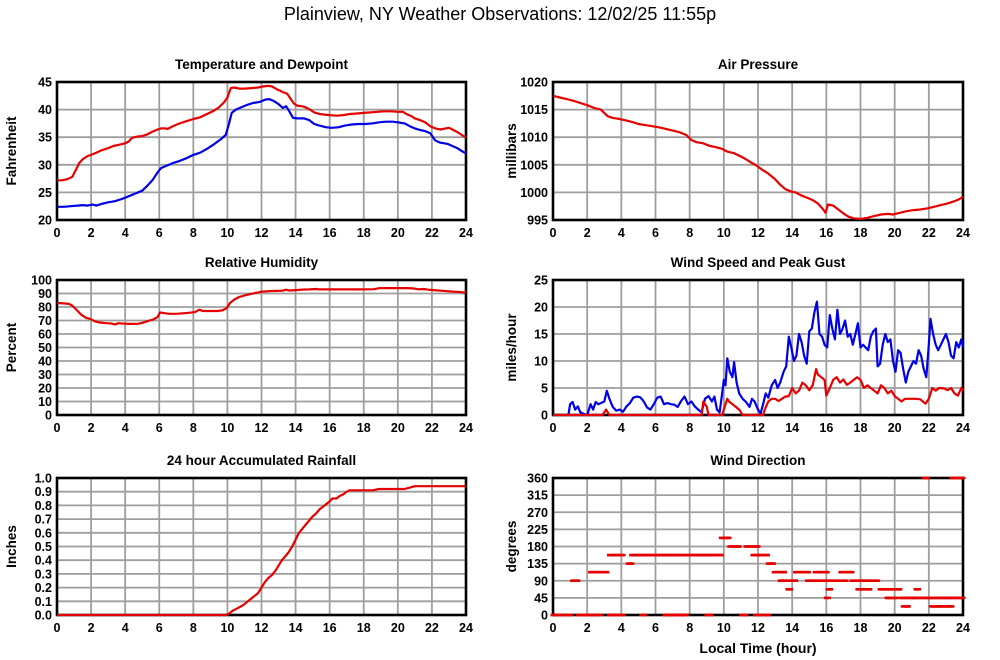 This screenshot has width=1000, height=660. What do you see at coordinates (45, 335) in the screenshot?
I see `y-tick-label: 60` at bounding box center [45, 335].